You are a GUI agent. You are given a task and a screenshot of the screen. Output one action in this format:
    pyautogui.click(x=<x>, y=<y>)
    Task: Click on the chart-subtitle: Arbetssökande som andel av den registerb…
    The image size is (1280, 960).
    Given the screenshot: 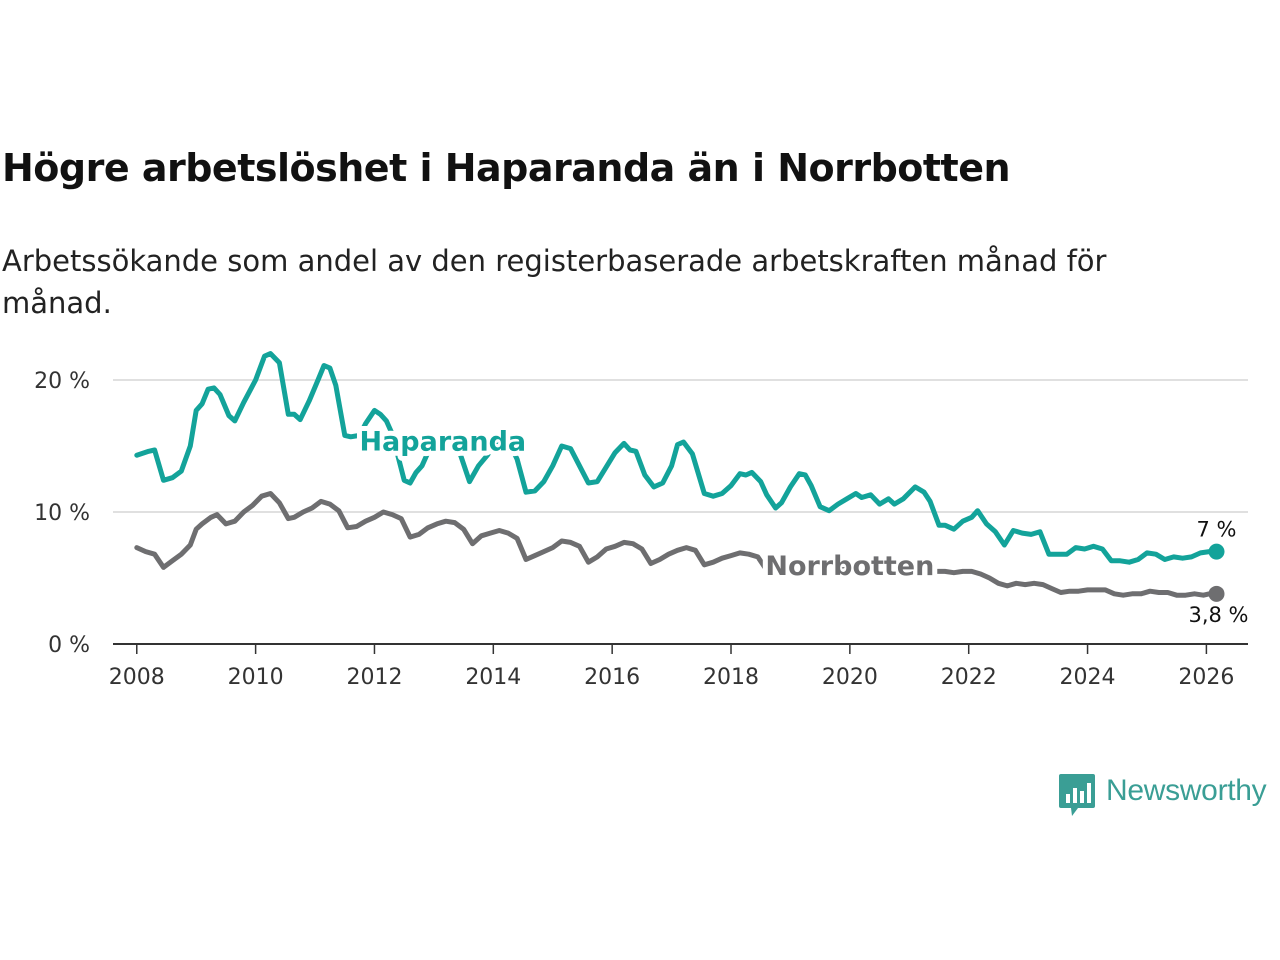 What is the action you would take?
    pyautogui.click(x=554, y=282)
    